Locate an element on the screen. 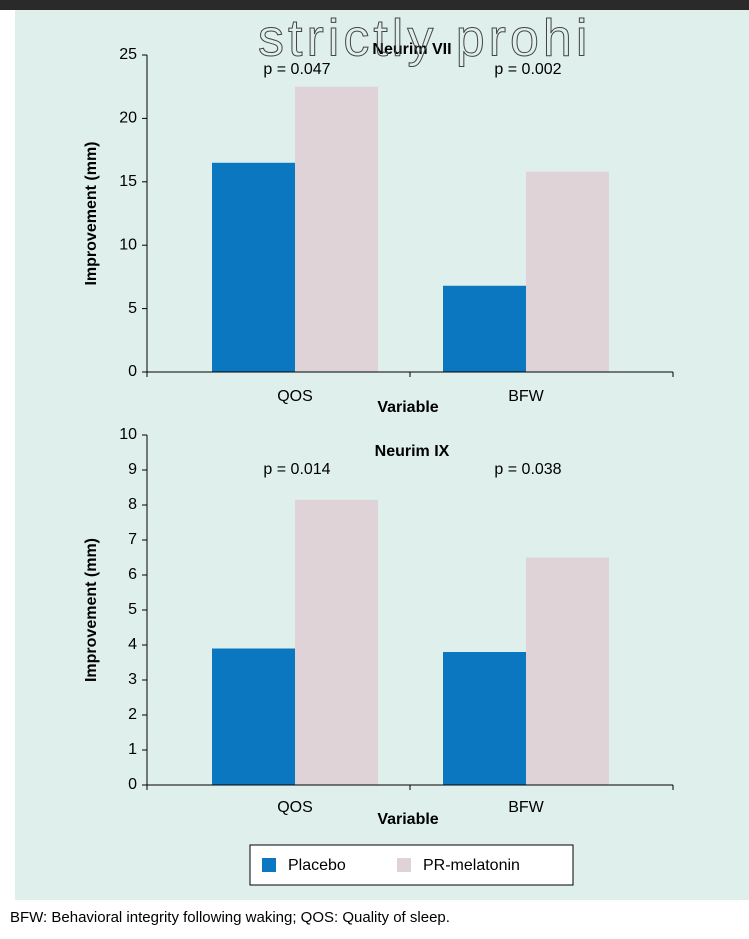 This screenshot has width=749, height=939. legend-label: Placebo is located at coordinates (317, 865).